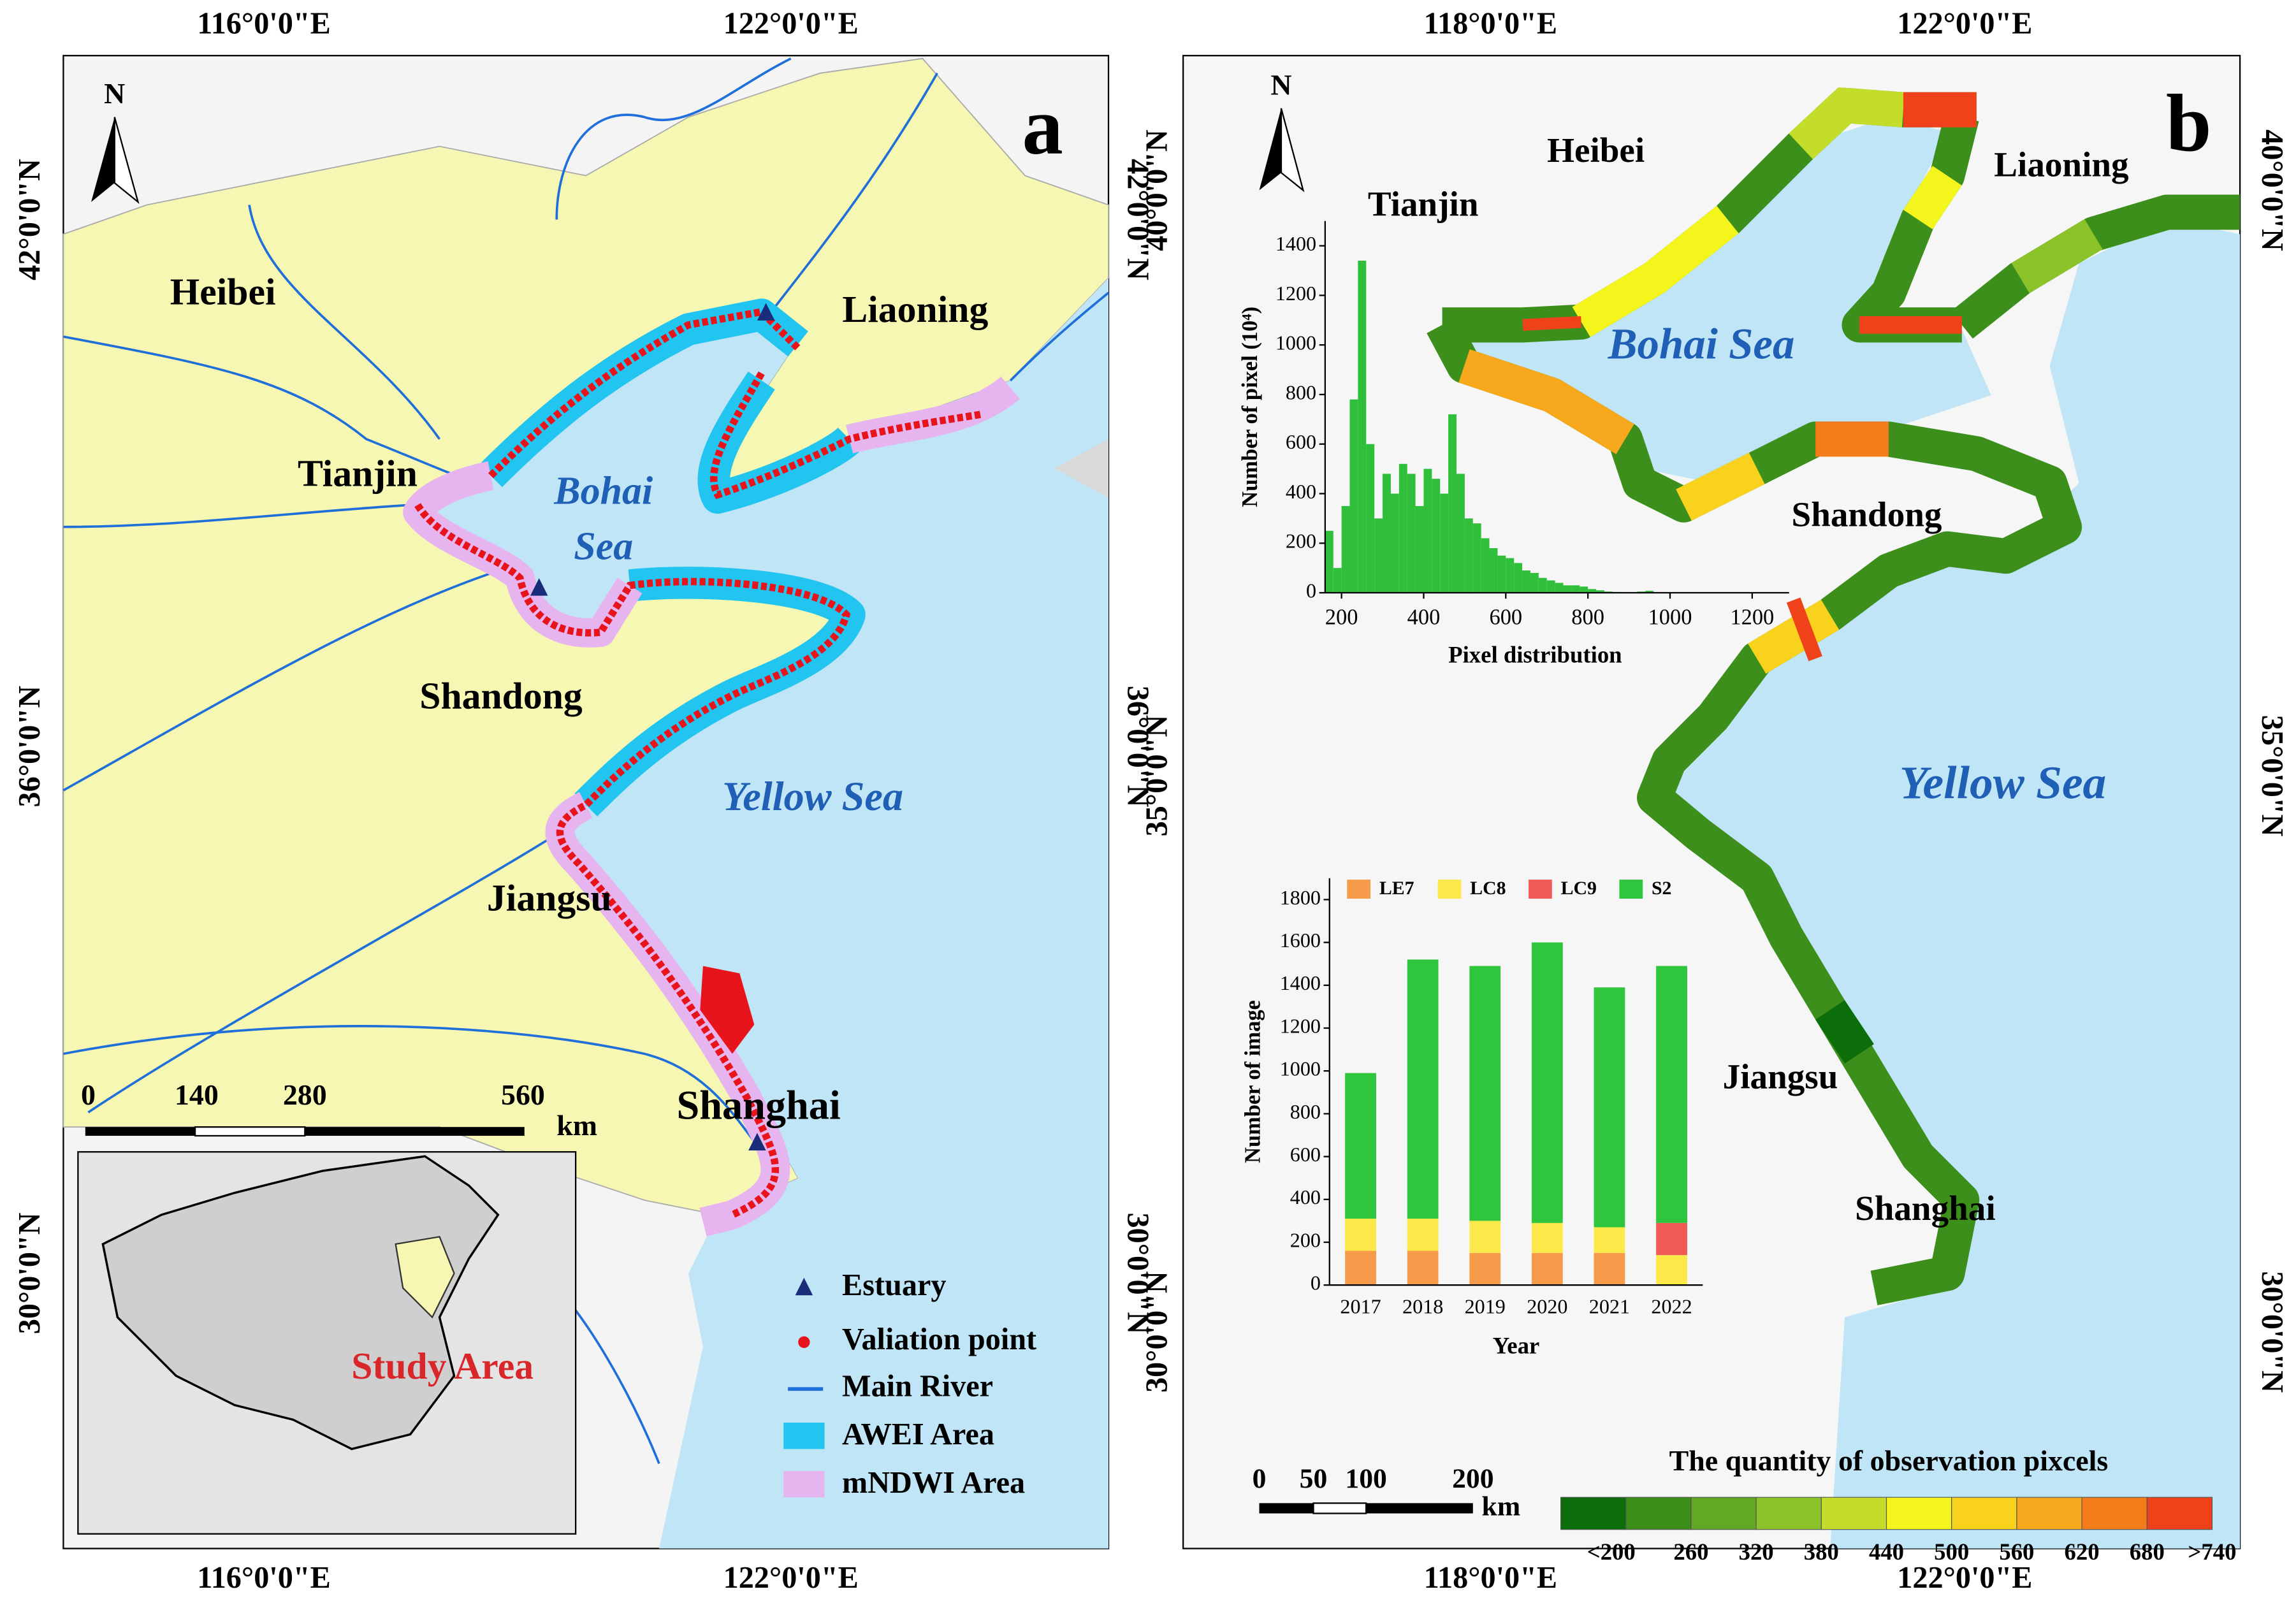  Describe the element at coordinates (223, 292) in the screenshot. I see `place-label: Heibei` at that location.